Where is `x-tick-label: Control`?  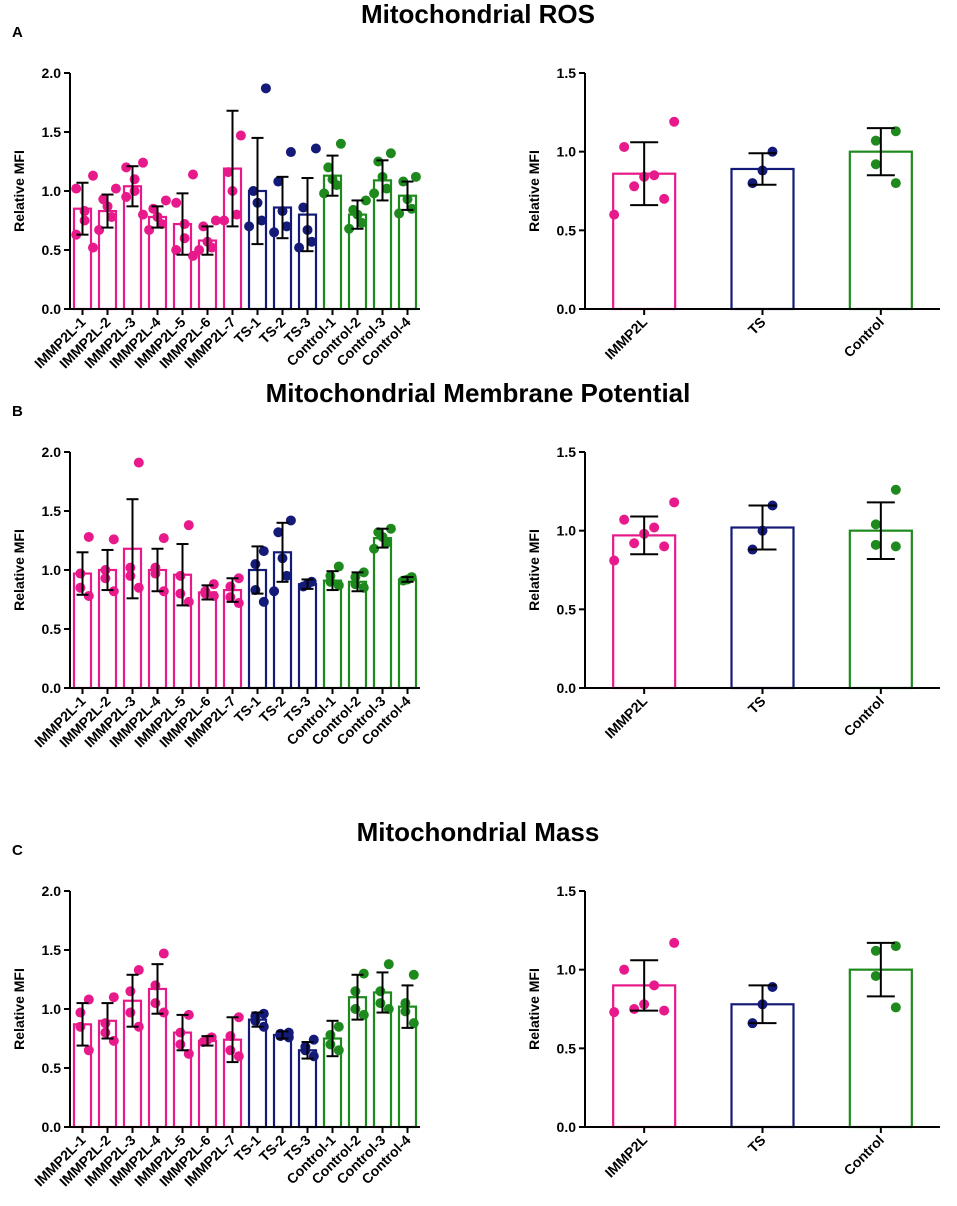
x-tick-label: Control is located at coordinates (863, 1155).